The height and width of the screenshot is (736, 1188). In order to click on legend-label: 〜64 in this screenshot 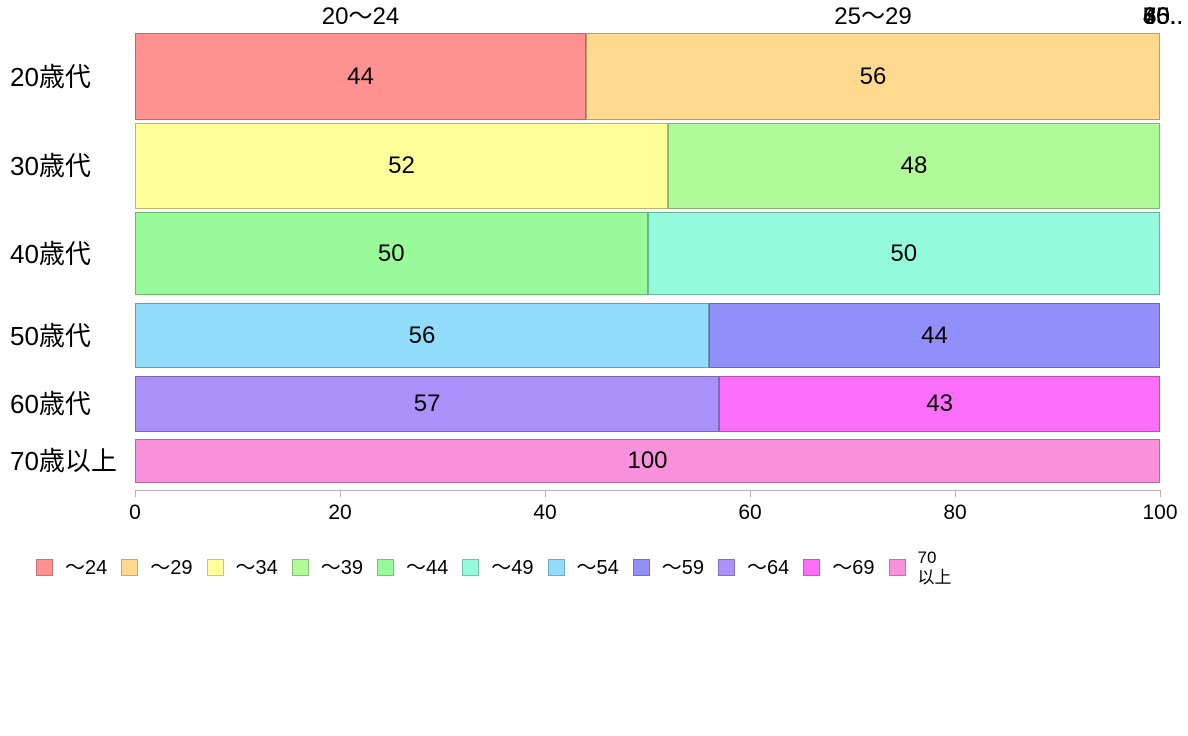, I will do `click(768, 567)`.